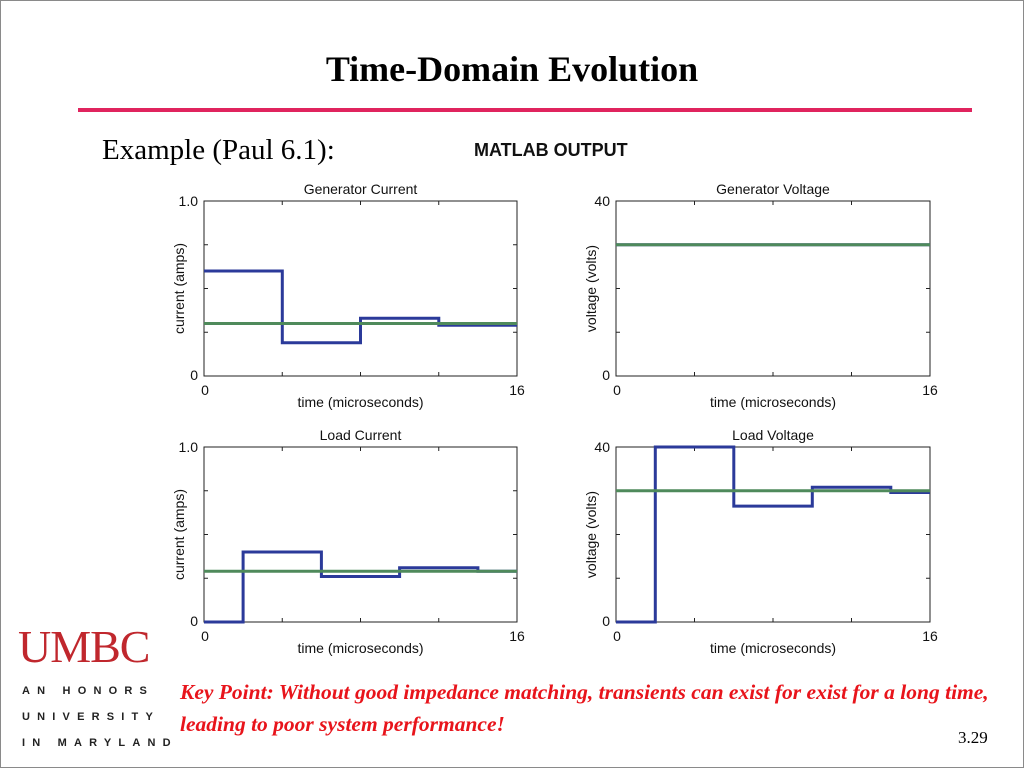 The height and width of the screenshot is (768, 1024). What do you see at coordinates (88, 691) in the screenshot?
I see `logo-tagline-line-1: AN HONORS` at bounding box center [88, 691].